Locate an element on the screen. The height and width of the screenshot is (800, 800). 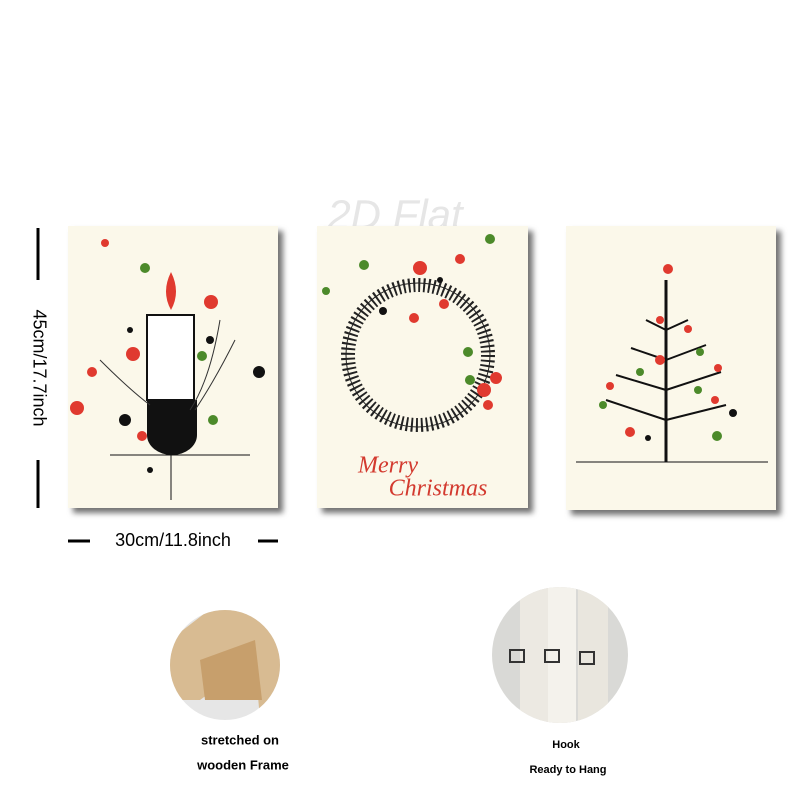
greeting-line: Merry is located at coordinates (387, 466).